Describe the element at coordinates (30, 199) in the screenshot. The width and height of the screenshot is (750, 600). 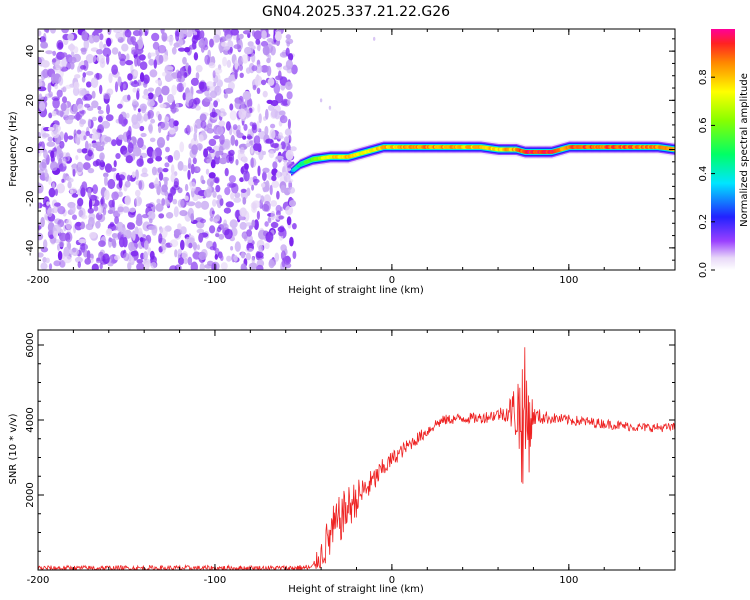
I see `y-tick-label: -20` at that location.